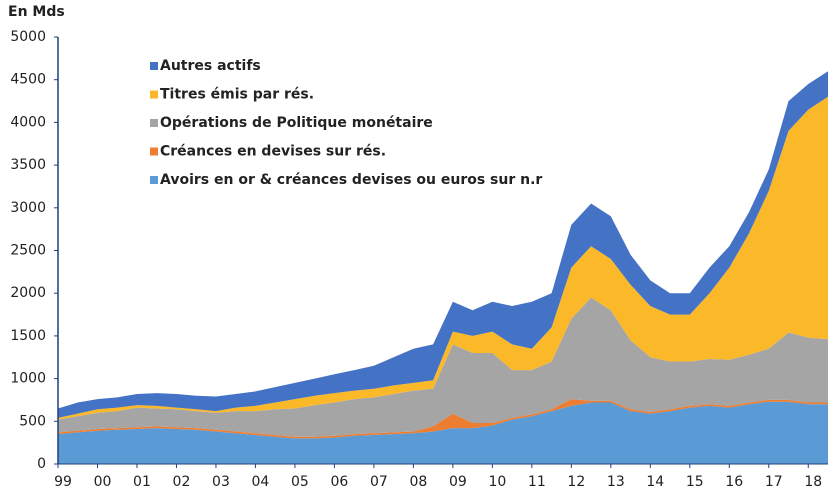 The image size is (830, 498). What do you see at coordinates (28, 336) in the screenshot?
I see `y-tick-label: 1500` at bounding box center [28, 336].